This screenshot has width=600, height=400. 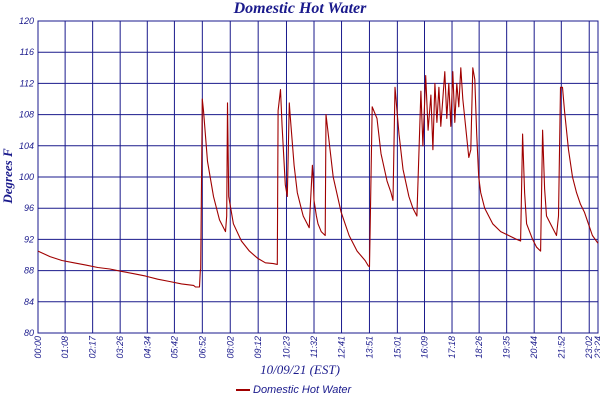 I want to click on x-tick-label: 11:32, so click(x=314, y=347).